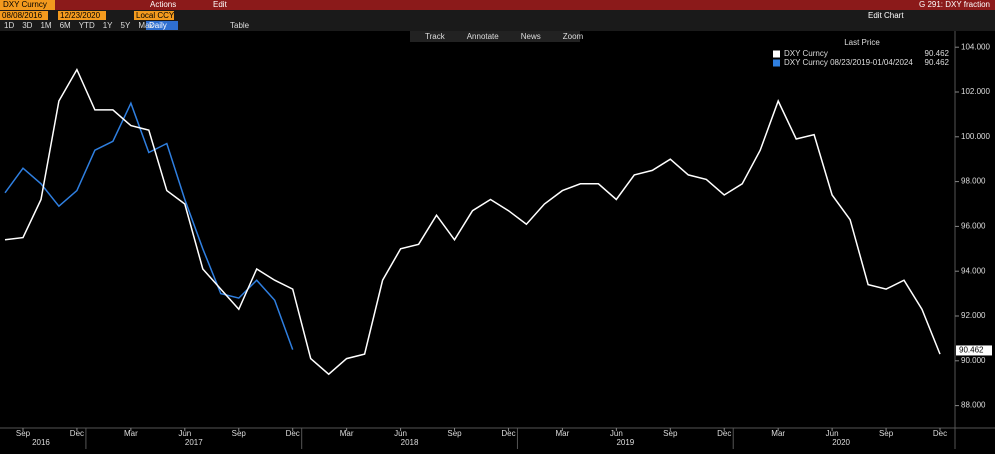 This screenshot has height=454, width=995. What do you see at coordinates (240, 25) in the screenshot?
I see `table-button: Table` at bounding box center [240, 25].